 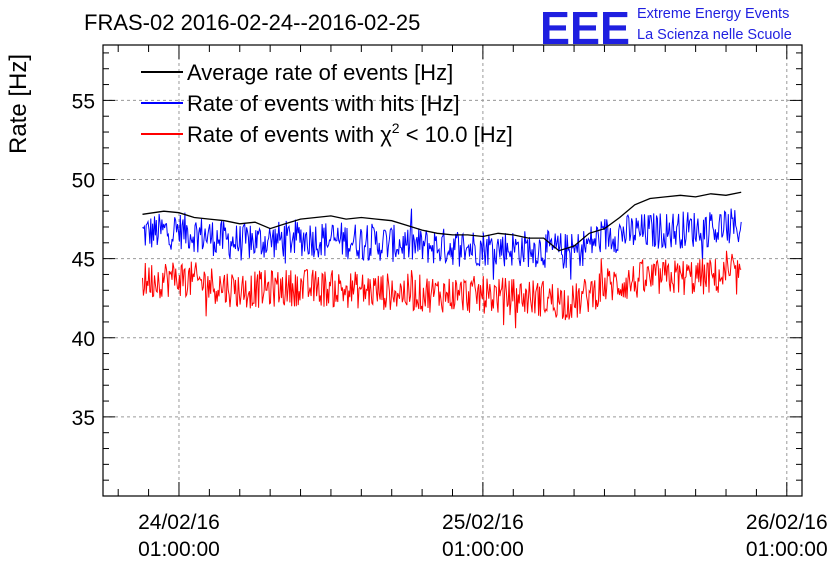 I want to click on logo-line2: La Scienza nelle Scuole, so click(x=714, y=35).